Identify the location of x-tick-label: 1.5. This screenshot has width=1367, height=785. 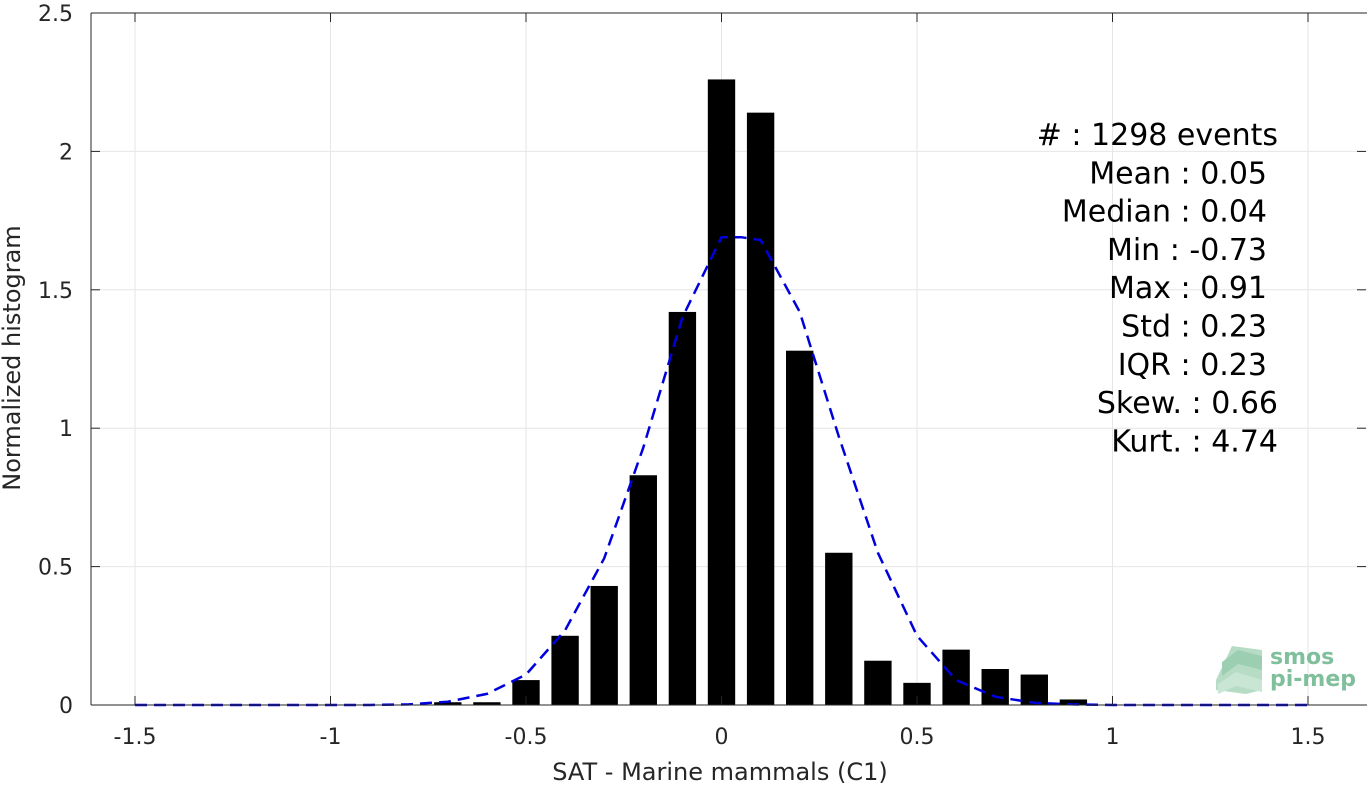
(1308, 737).